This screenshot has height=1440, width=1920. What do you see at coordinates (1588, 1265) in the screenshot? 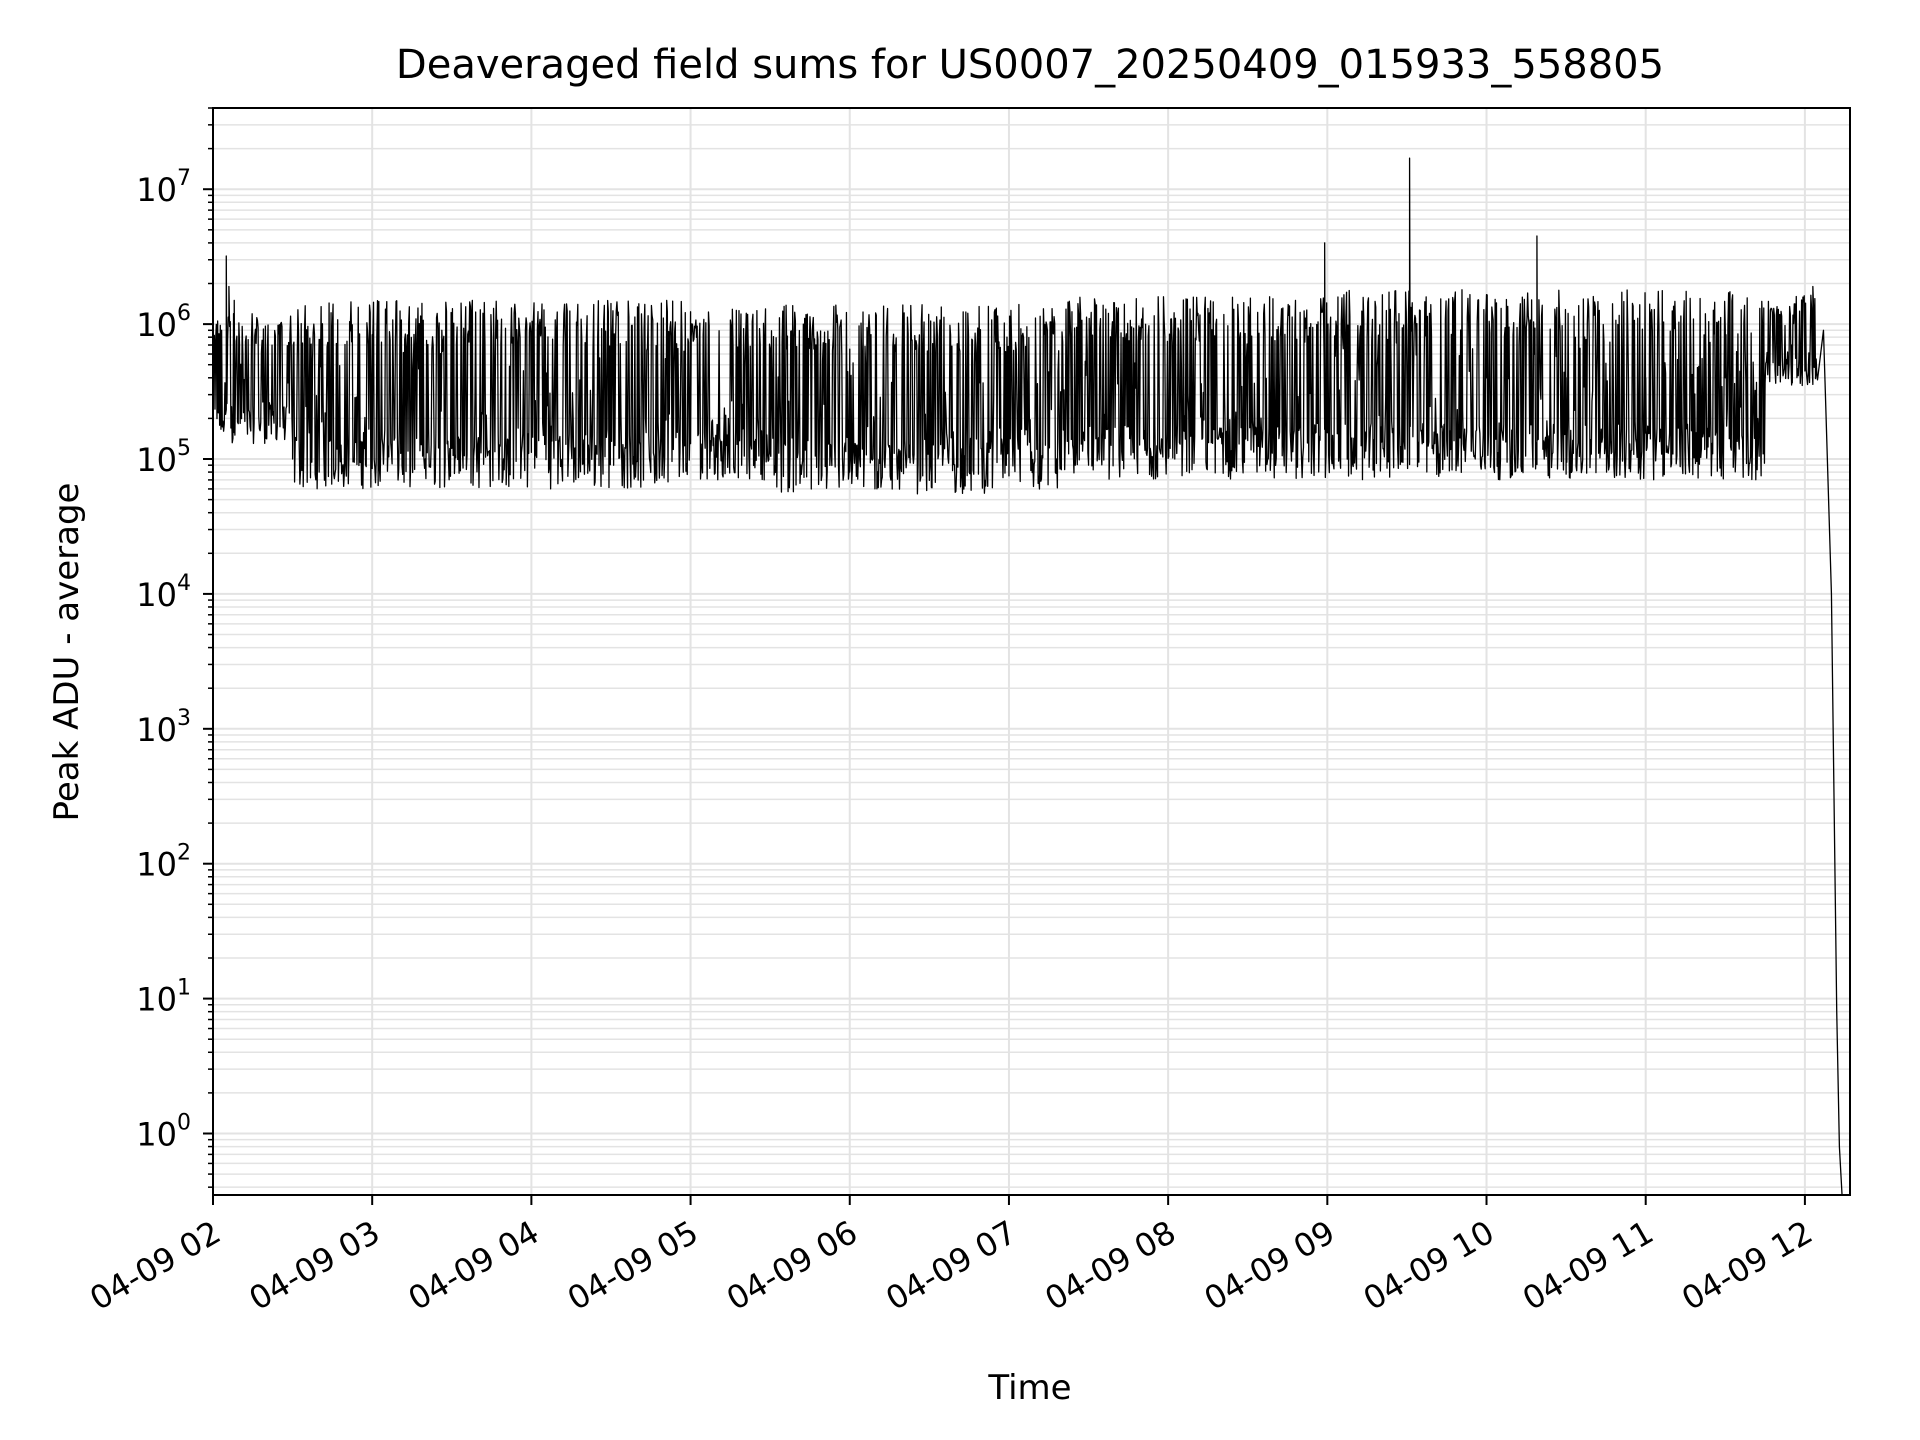
I see `x-tick-label: 04-09 11` at bounding box center [1588, 1265].